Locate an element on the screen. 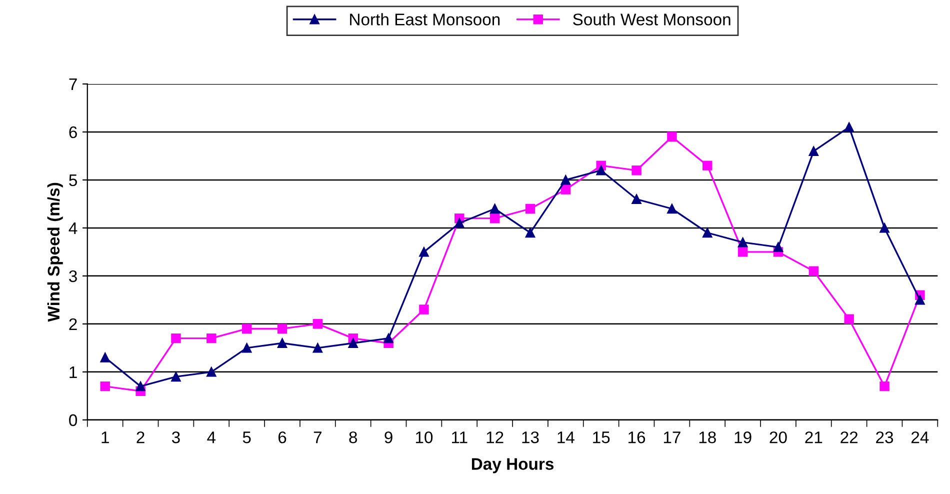 This screenshot has height=494, width=950. y-tick-label: 1 is located at coordinates (73, 372).